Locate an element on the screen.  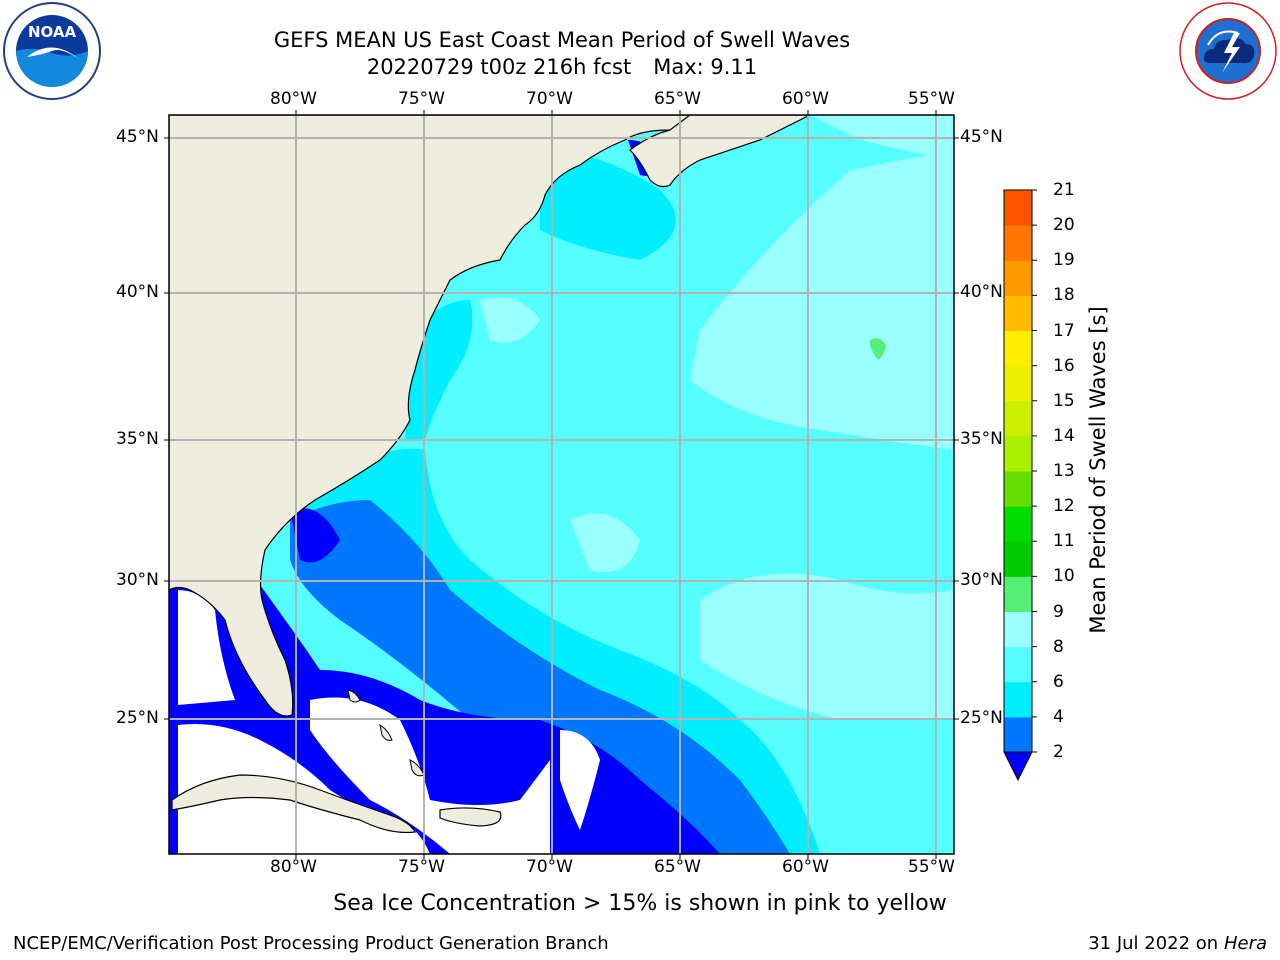
lon-label-bottom: 65°W is located at coordinates (677, 867).